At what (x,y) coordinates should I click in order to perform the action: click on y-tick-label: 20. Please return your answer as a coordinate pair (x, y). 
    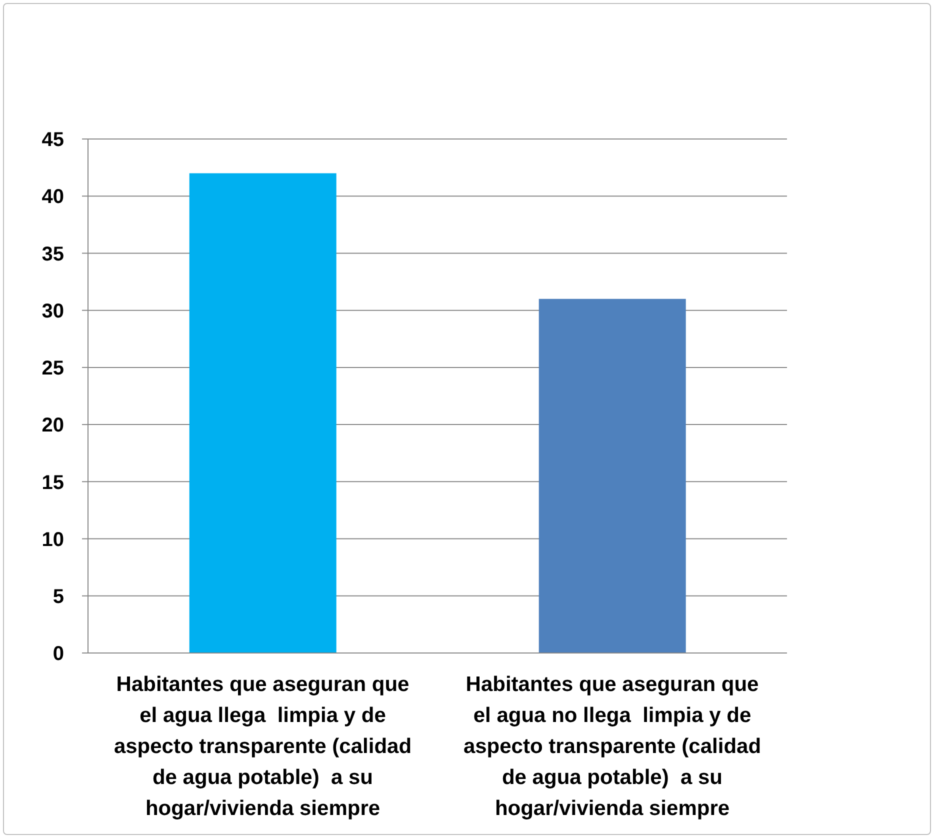
    Looking at the image, I should click on (53, 425).